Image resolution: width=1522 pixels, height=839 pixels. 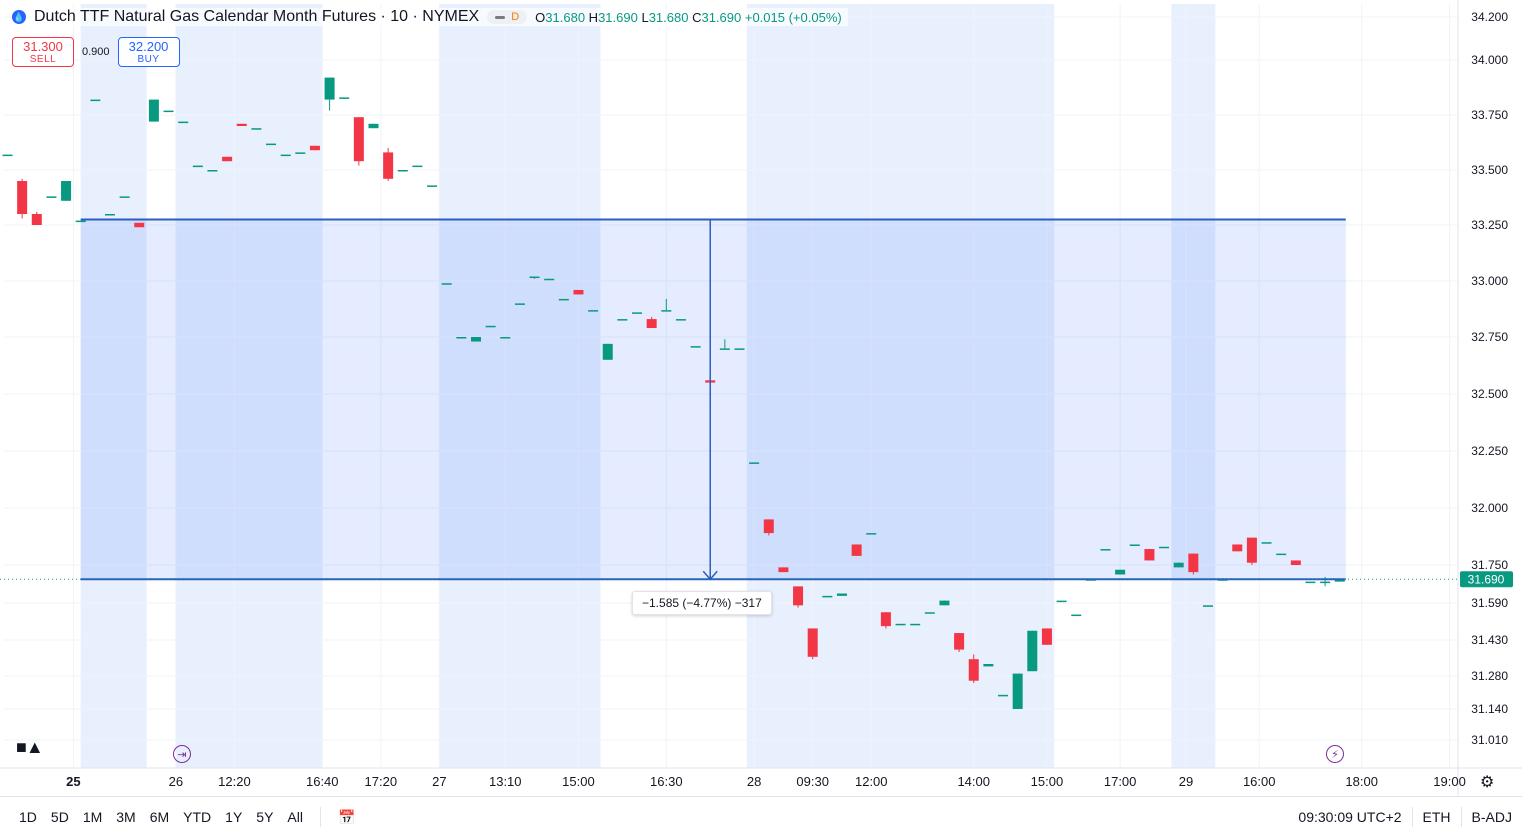 What do you see at coordinates (1449, 781) in the screenshot?
I see `time-tick-label: 19:00` at bounding box center [1449, 781].